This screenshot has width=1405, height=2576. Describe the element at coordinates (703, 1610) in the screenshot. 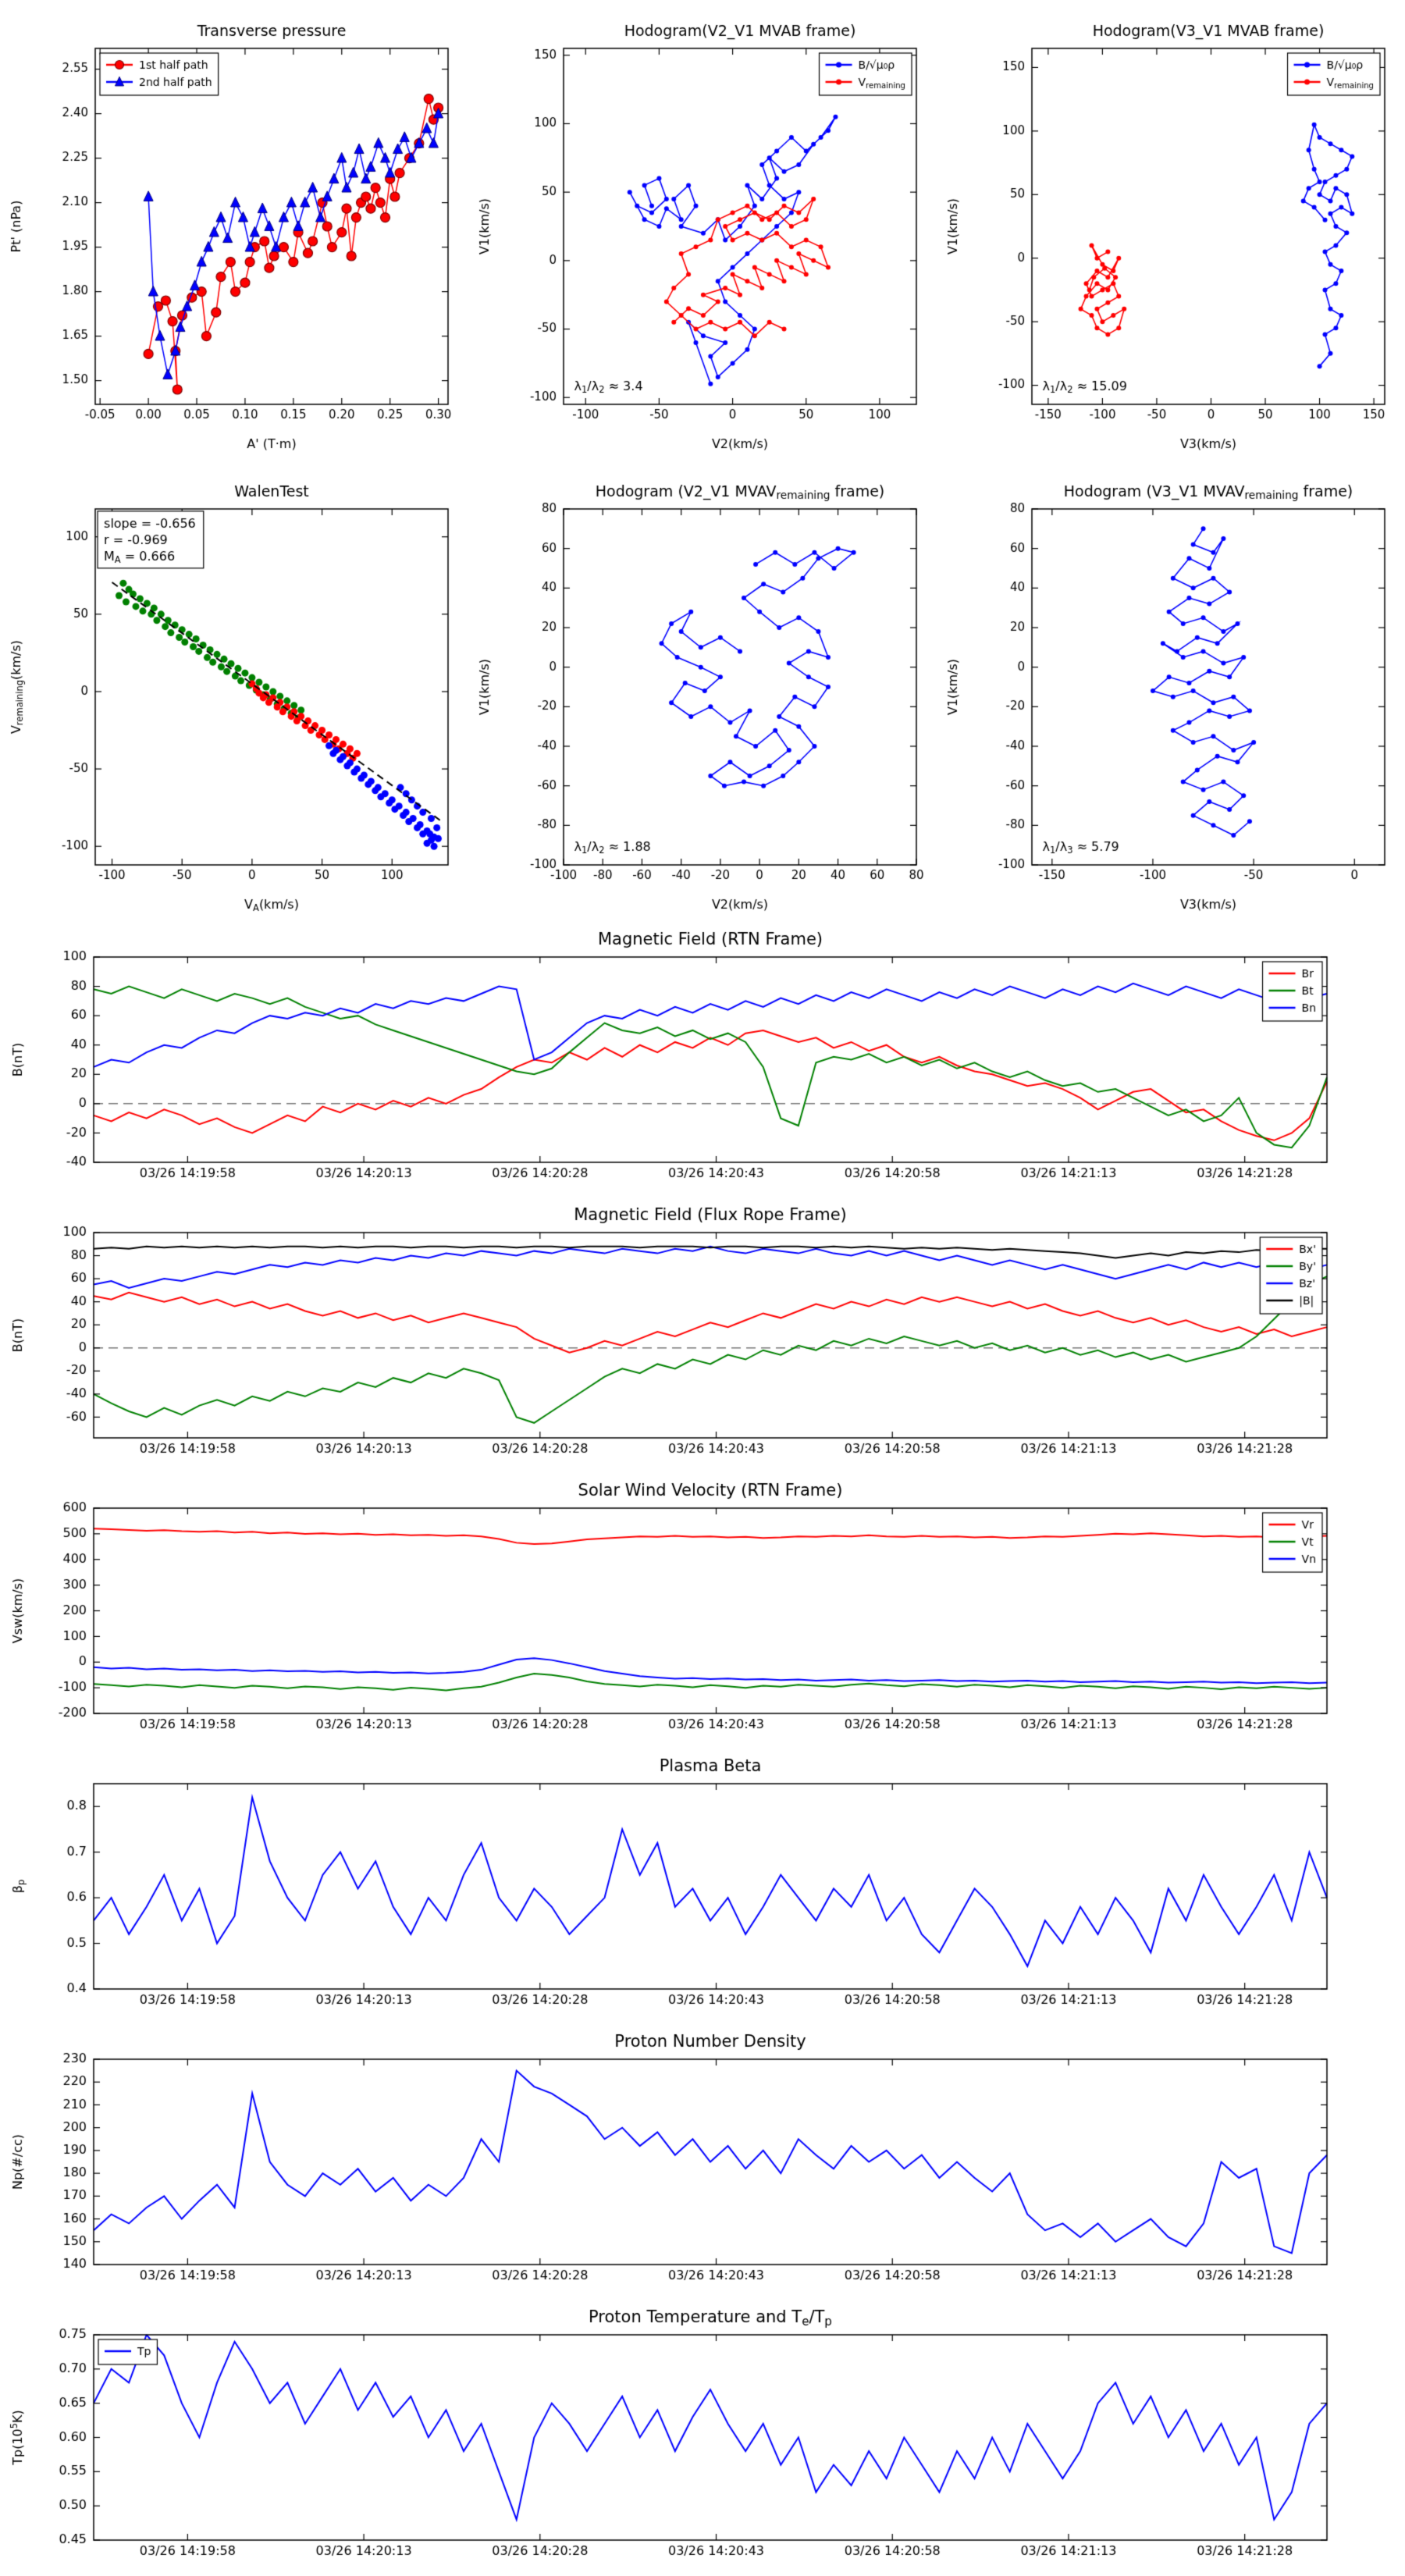

I see `chart-solar-wind-velocity` at that location.